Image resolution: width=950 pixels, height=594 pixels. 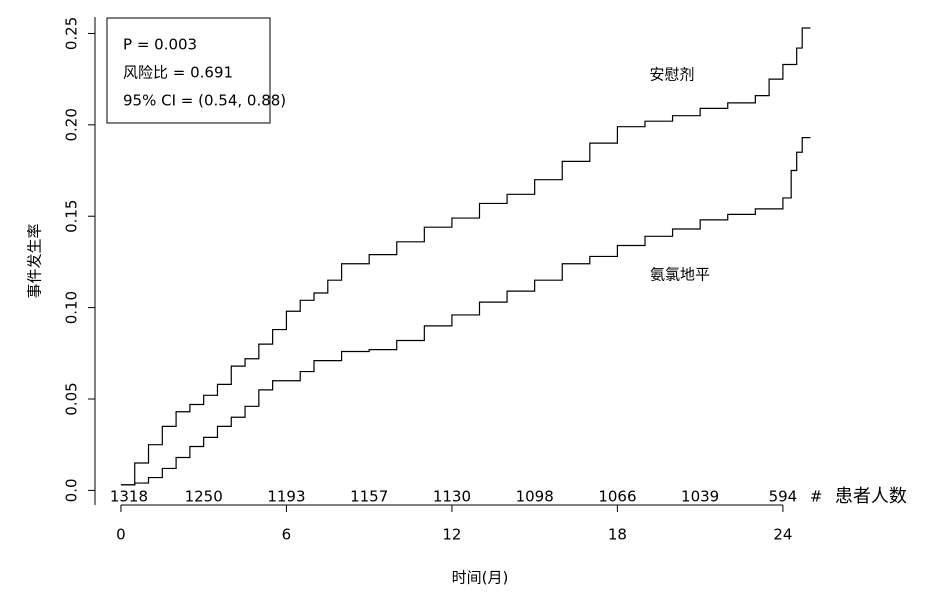 What do you see at coordinates (700, 497) in the screenshot?
I see `at-risk-count: 1039` at bounding box center [700, 497].